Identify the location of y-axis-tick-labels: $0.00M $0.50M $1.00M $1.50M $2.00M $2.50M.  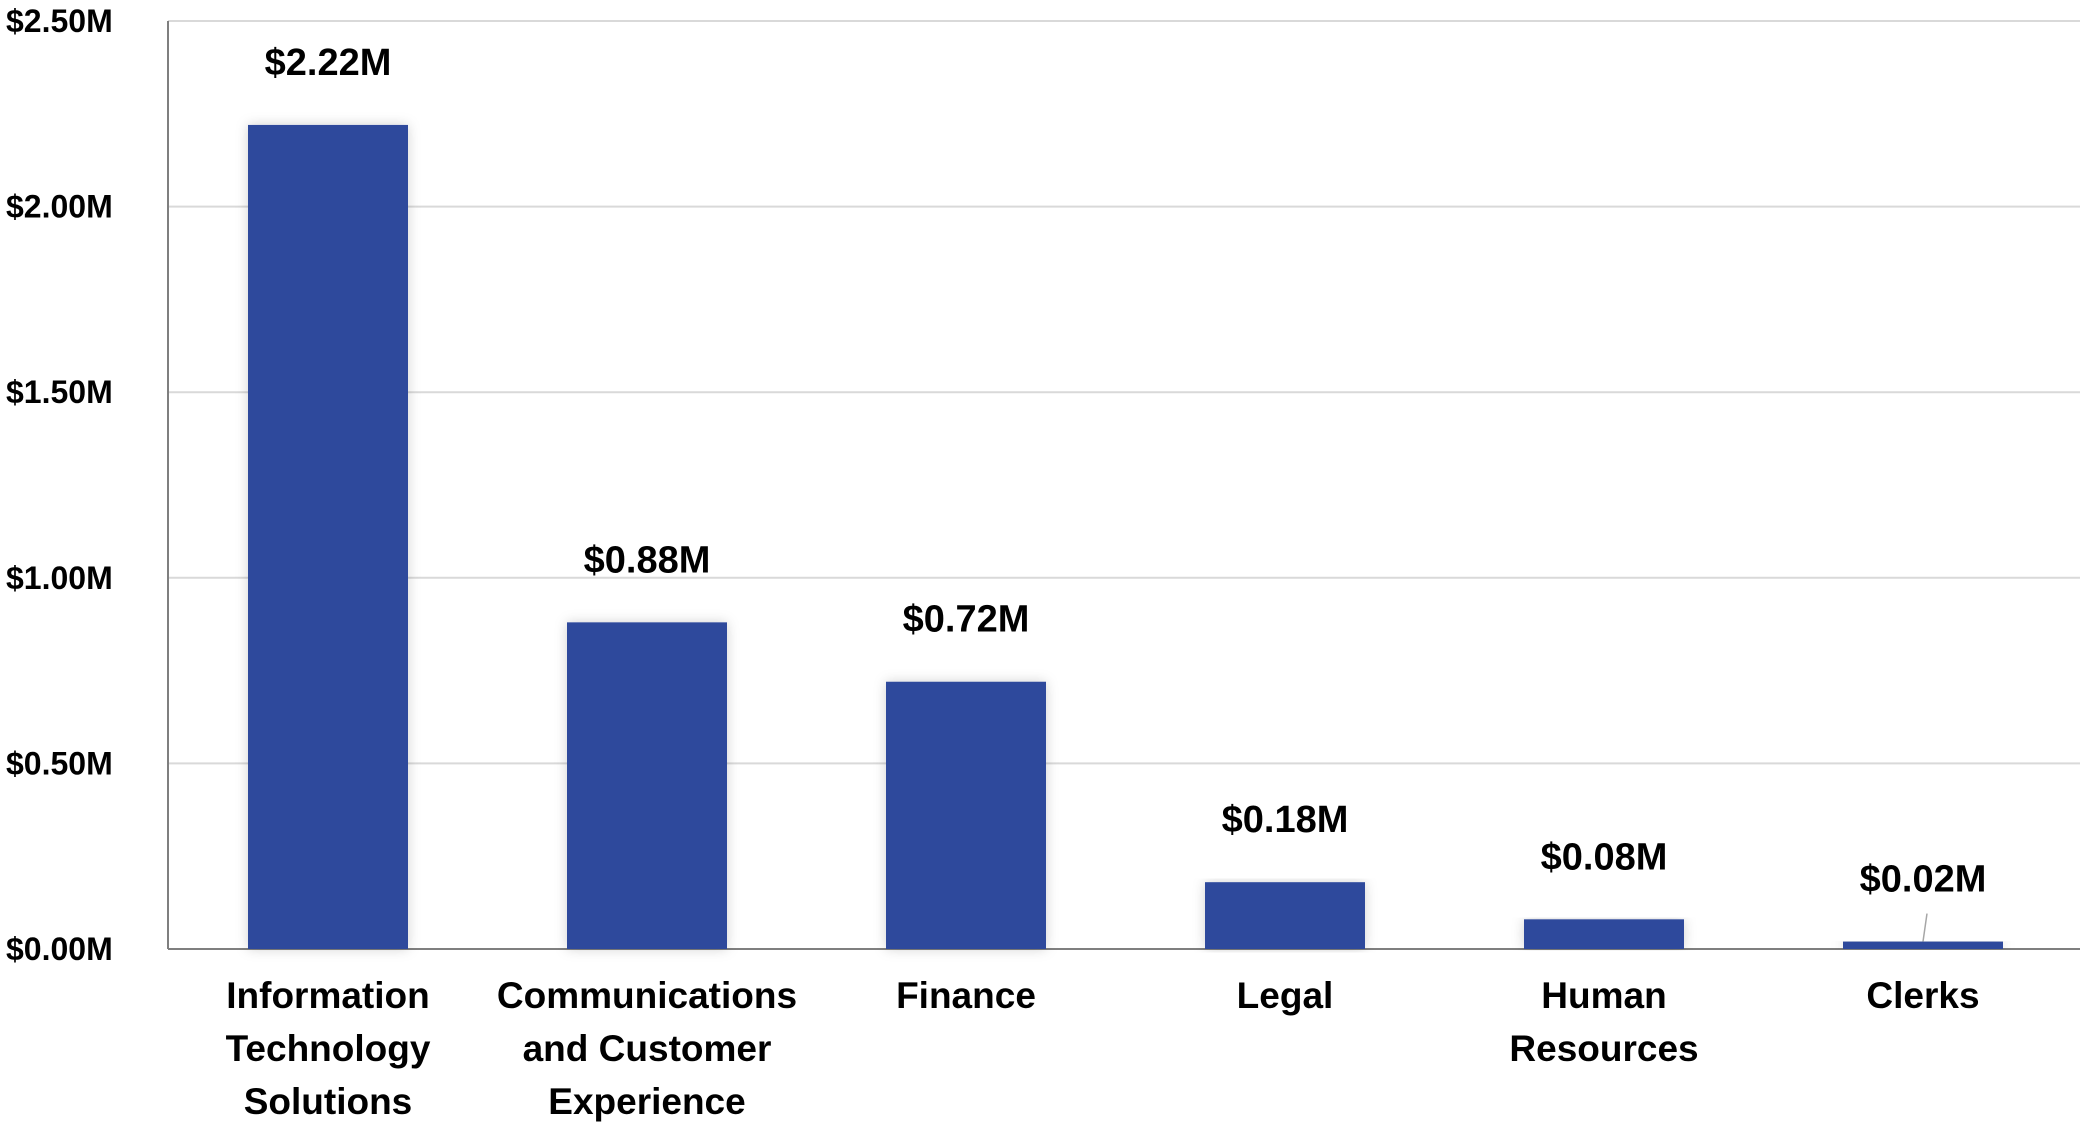
(59, 485).